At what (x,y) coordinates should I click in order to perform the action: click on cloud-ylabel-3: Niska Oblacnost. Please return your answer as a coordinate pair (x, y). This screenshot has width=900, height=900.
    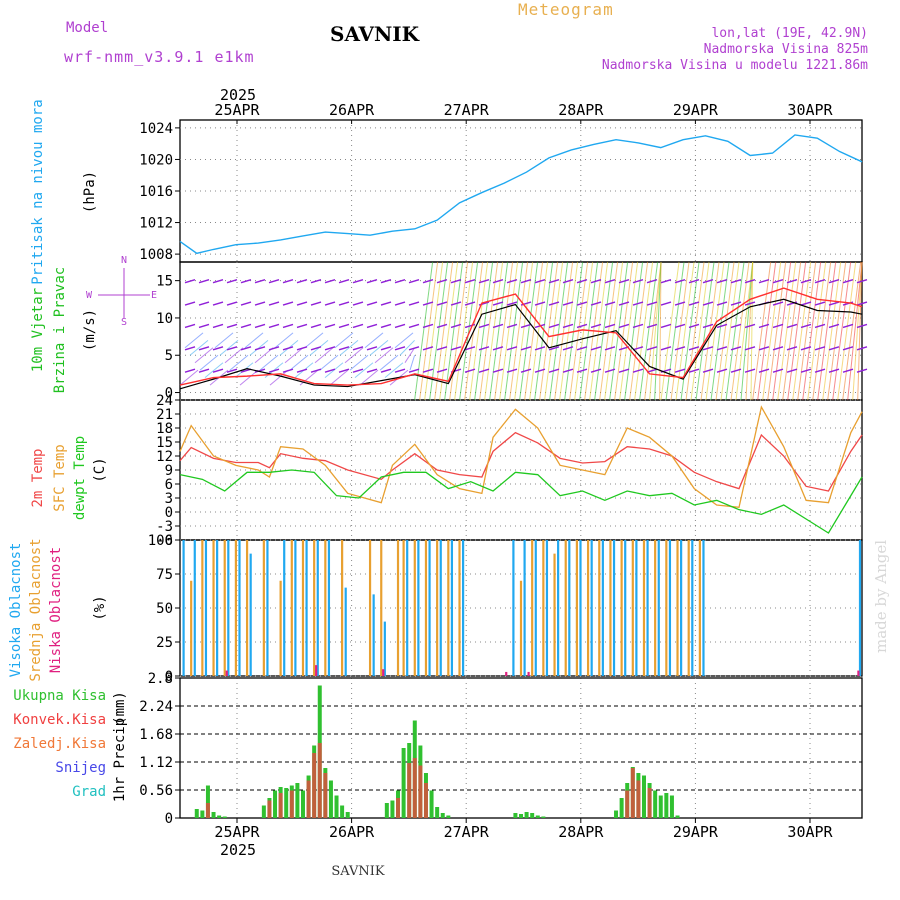
    Looking at the image, I should click on (56, 610).